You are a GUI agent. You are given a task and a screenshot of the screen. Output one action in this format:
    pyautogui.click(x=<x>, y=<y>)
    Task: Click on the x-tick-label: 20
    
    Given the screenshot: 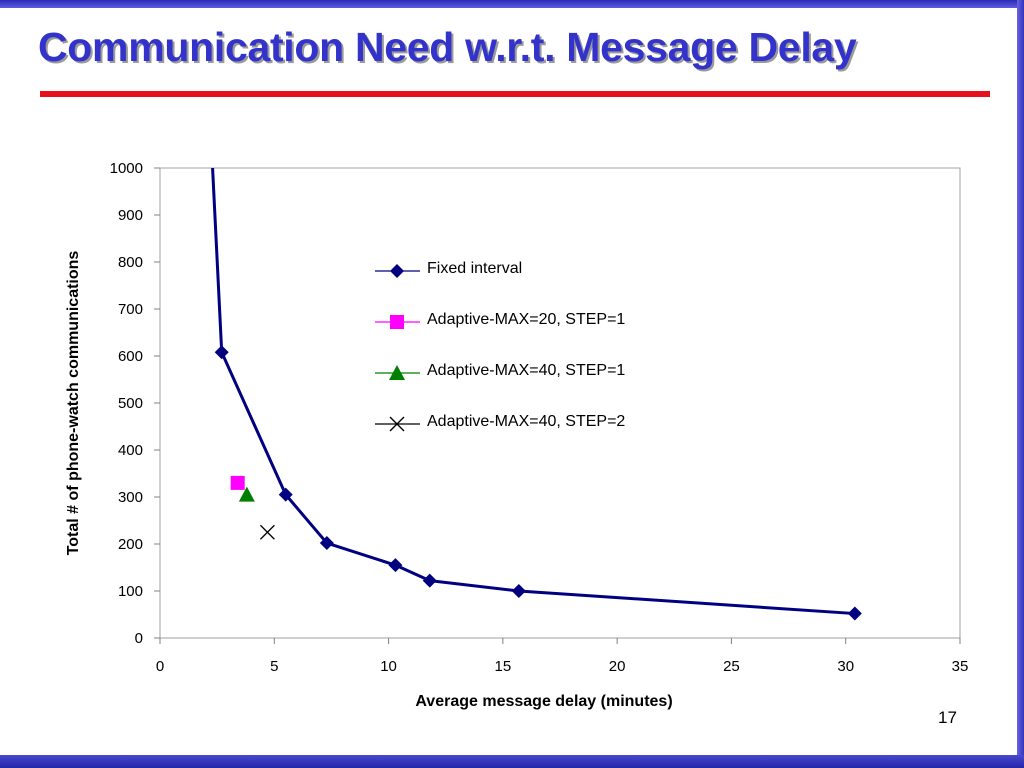 What is the action you would take?
    pyautogui.click(x=617, y=666)
    